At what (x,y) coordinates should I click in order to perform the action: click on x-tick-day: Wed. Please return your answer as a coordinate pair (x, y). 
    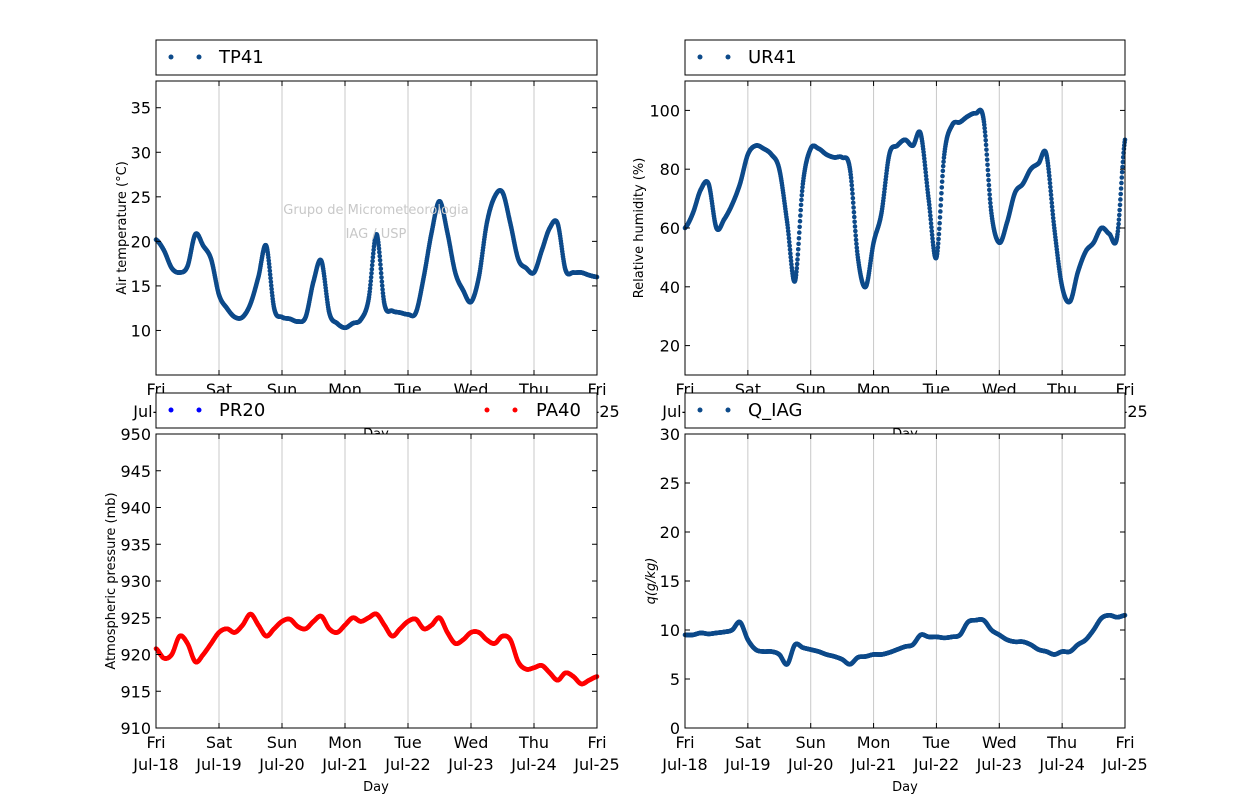
    Looking at the image, I should click on (471, 742).